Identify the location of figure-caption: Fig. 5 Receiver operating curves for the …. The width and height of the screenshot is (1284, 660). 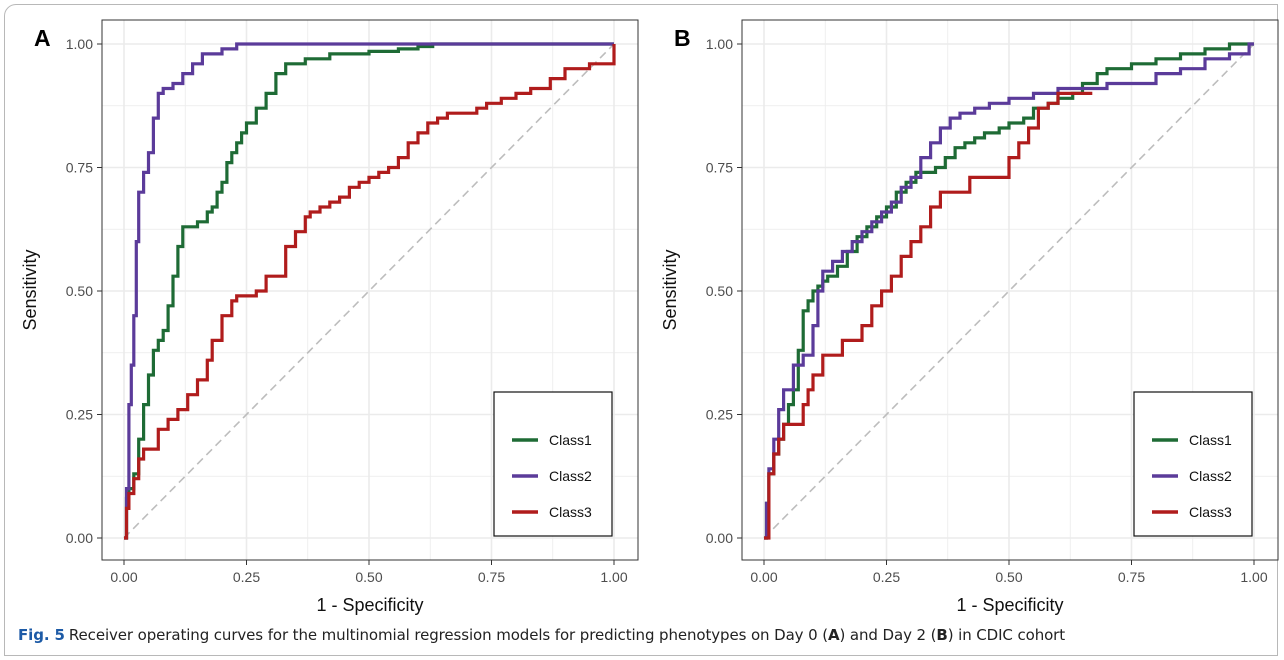
(541, 635).